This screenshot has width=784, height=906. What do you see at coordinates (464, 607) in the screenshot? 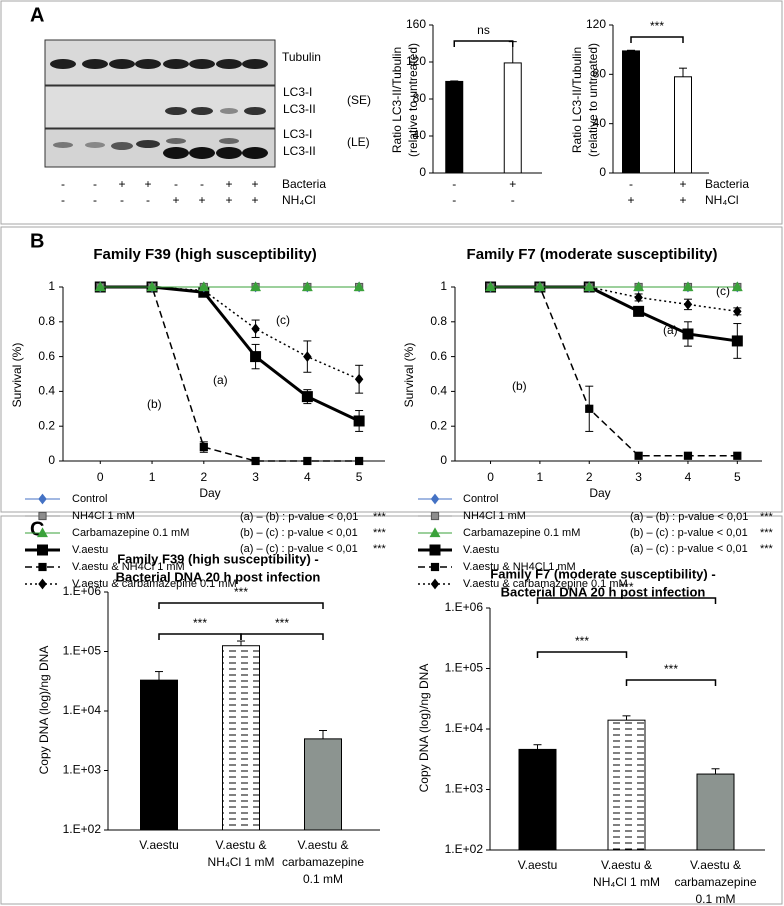
I see `y-tick-label: 1.E+06` at bounding box center [464, 607].